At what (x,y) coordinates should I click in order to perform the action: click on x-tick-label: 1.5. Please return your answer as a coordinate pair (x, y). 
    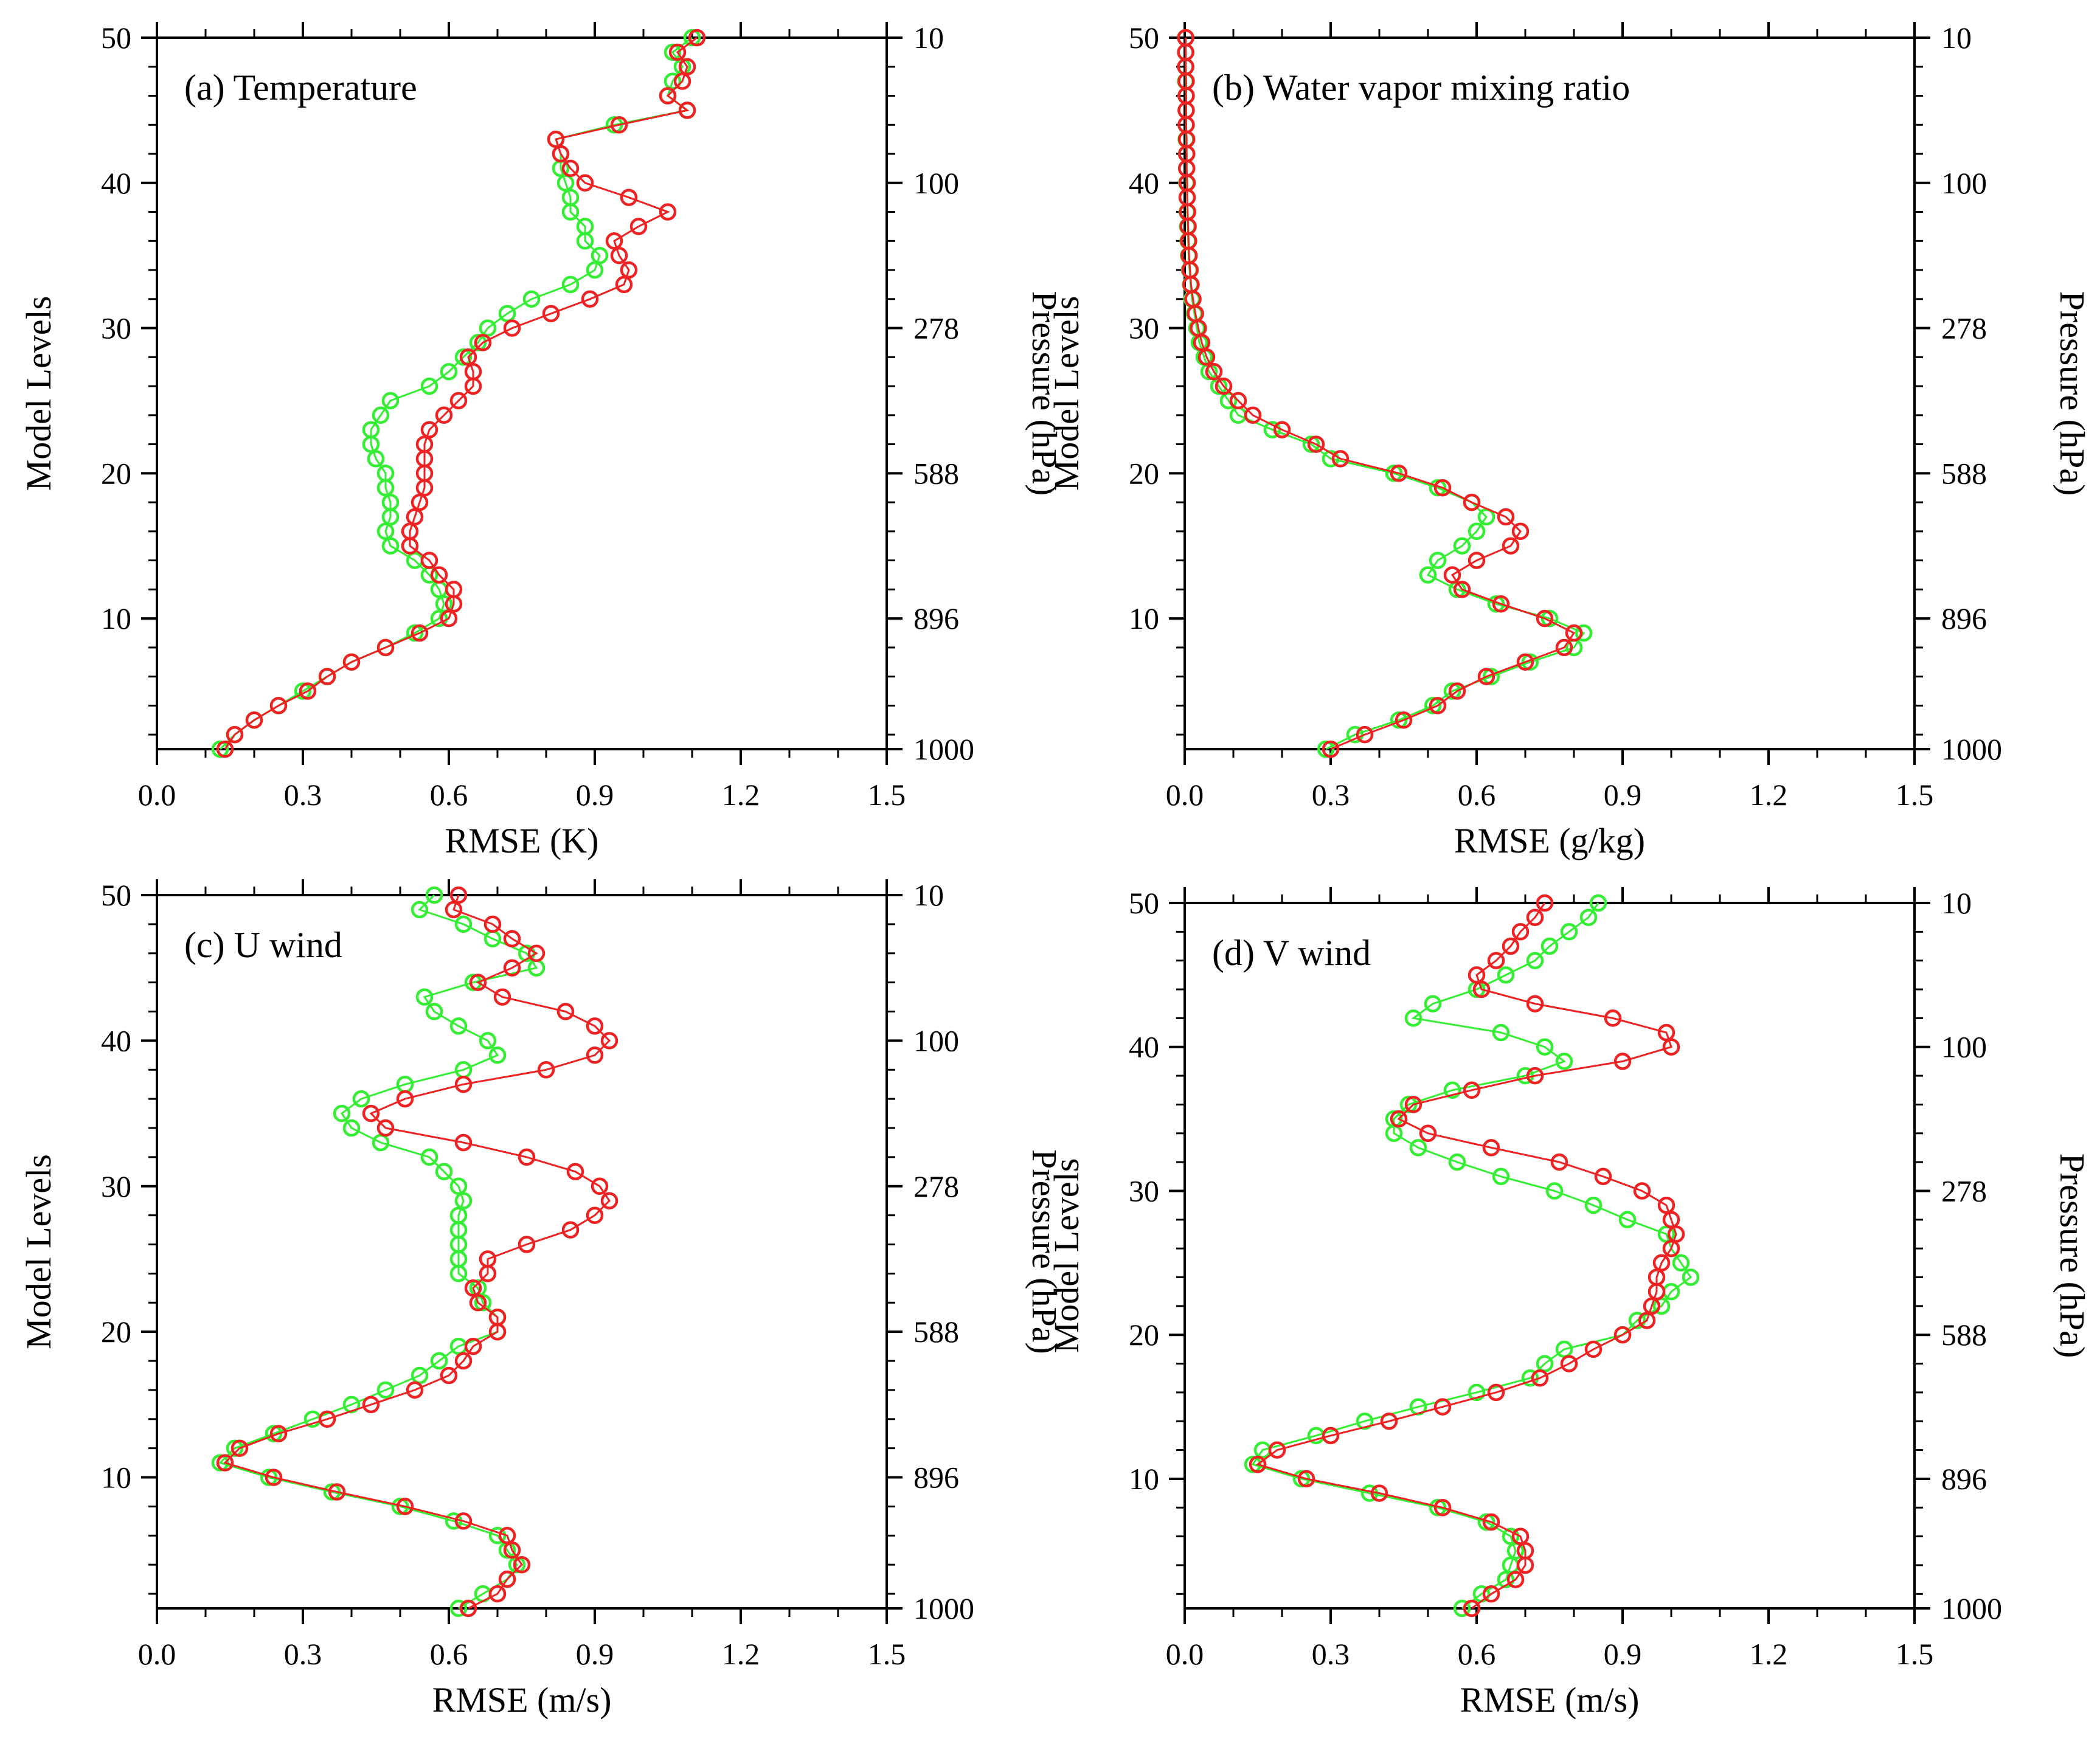
    Looking at the image, I should click on (887, 1654).